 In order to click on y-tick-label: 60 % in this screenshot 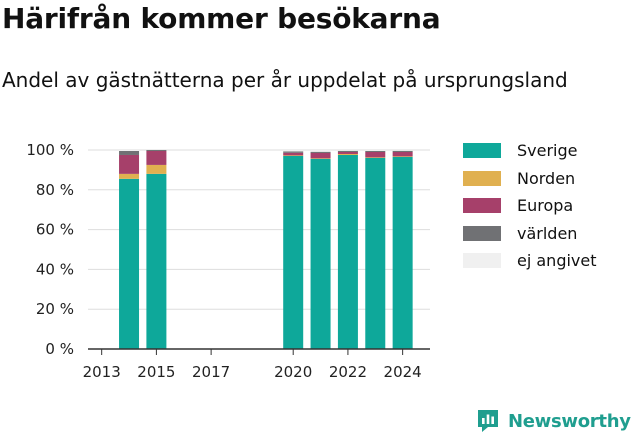, I will do `click(55, 230)`.